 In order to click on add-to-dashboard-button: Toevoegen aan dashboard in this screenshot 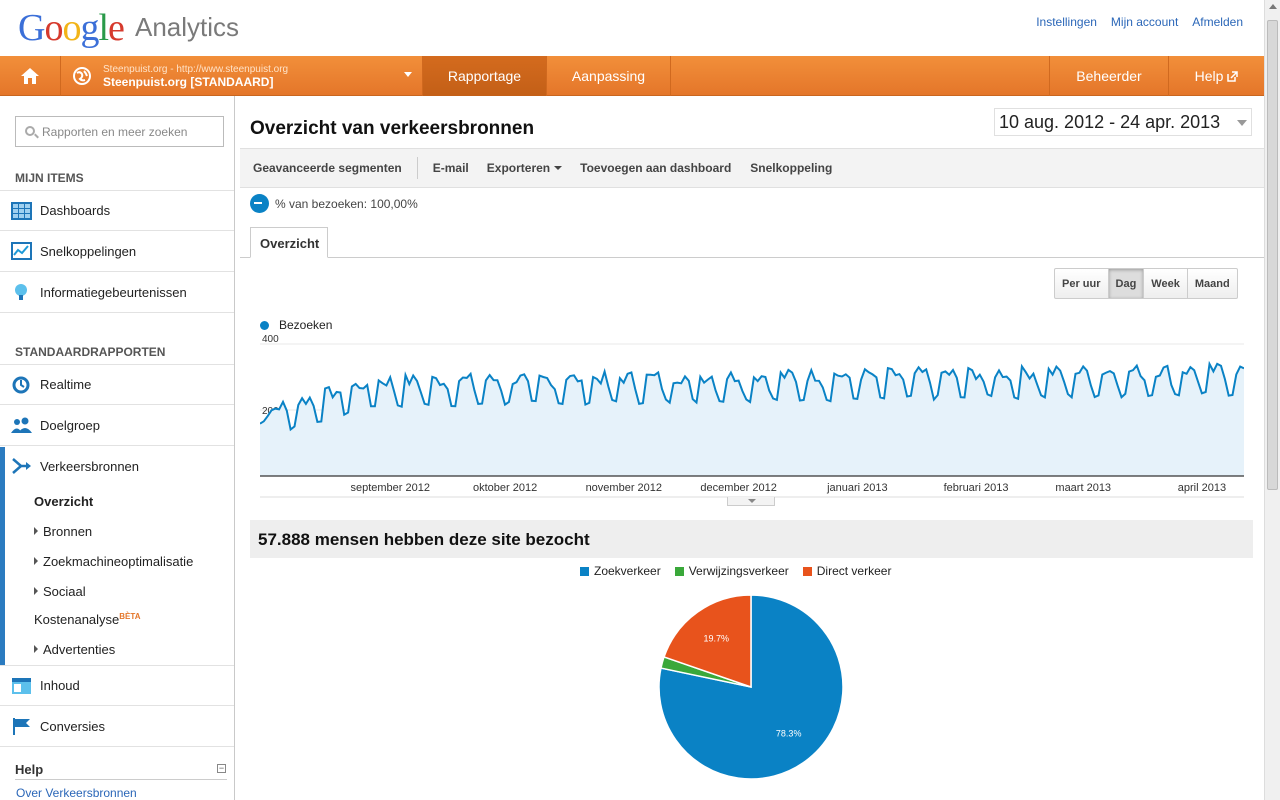, I will do `click(656, 168)`.